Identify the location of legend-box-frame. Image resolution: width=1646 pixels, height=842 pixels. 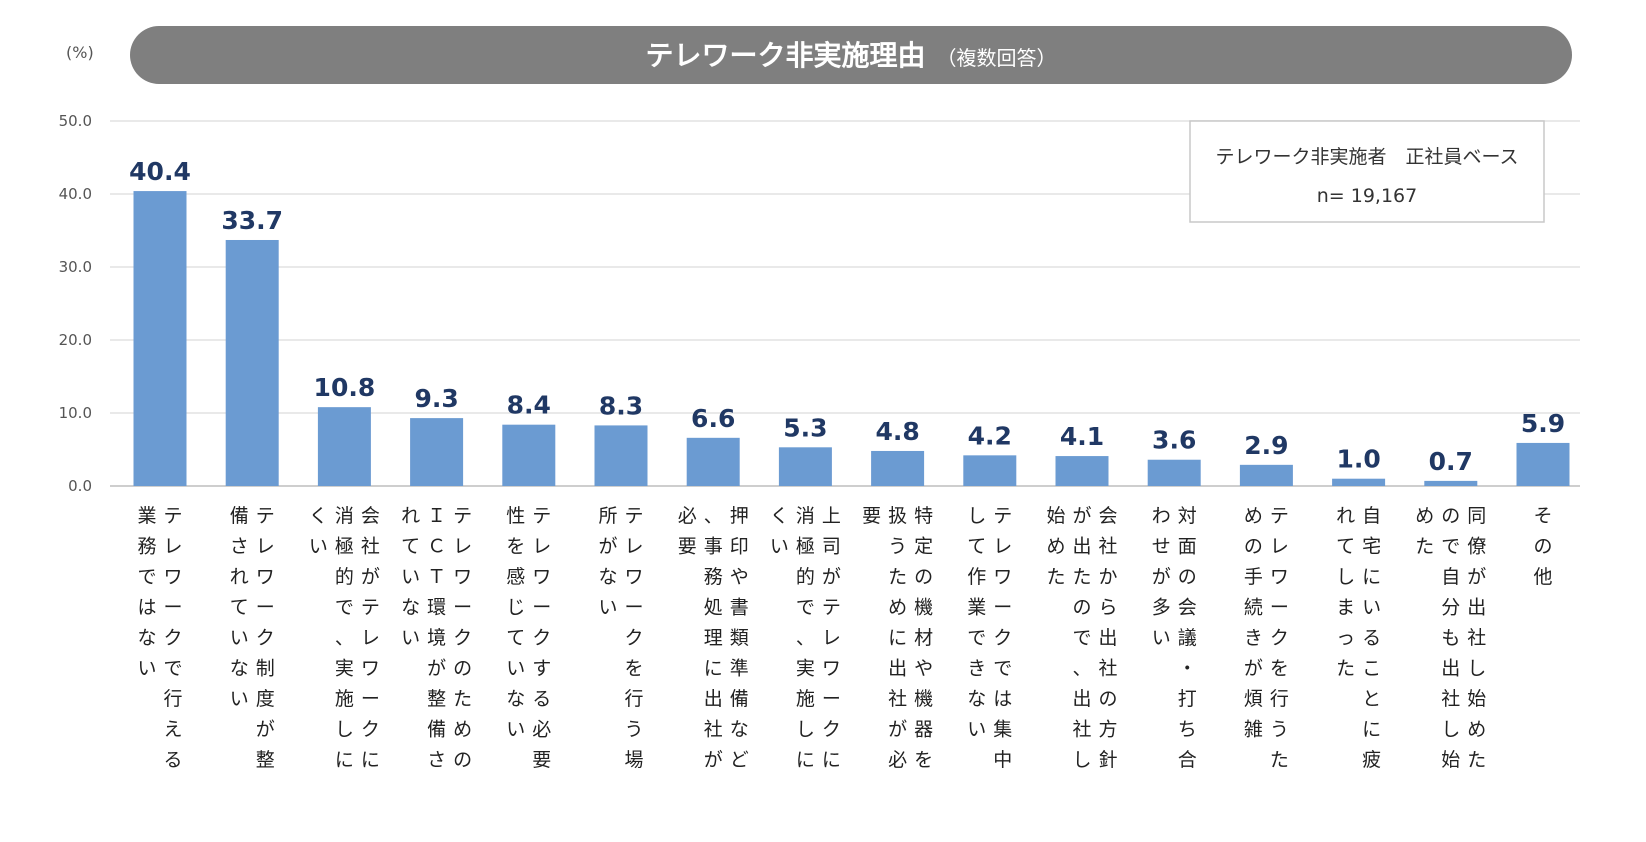
(1367, 171).